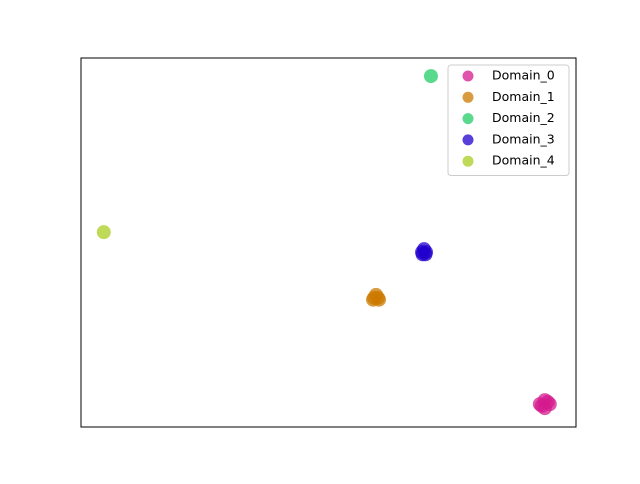  I want to click on legend-label: Domain_2, so click(523, 117).